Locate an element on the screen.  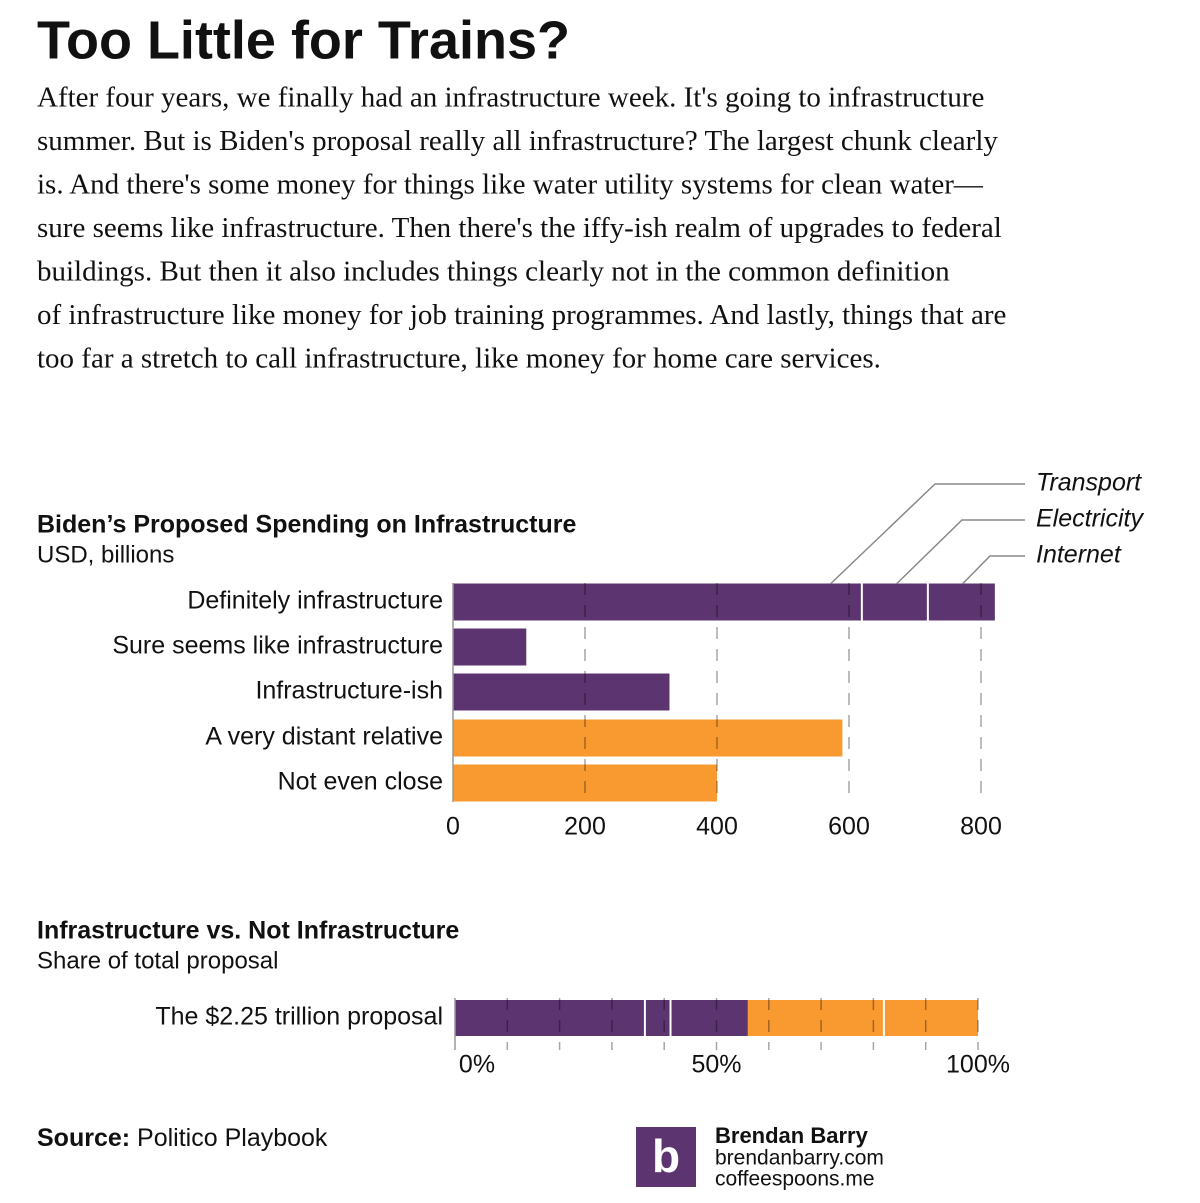
x-tick-label: 50% is located at coordinates (716, 1065).